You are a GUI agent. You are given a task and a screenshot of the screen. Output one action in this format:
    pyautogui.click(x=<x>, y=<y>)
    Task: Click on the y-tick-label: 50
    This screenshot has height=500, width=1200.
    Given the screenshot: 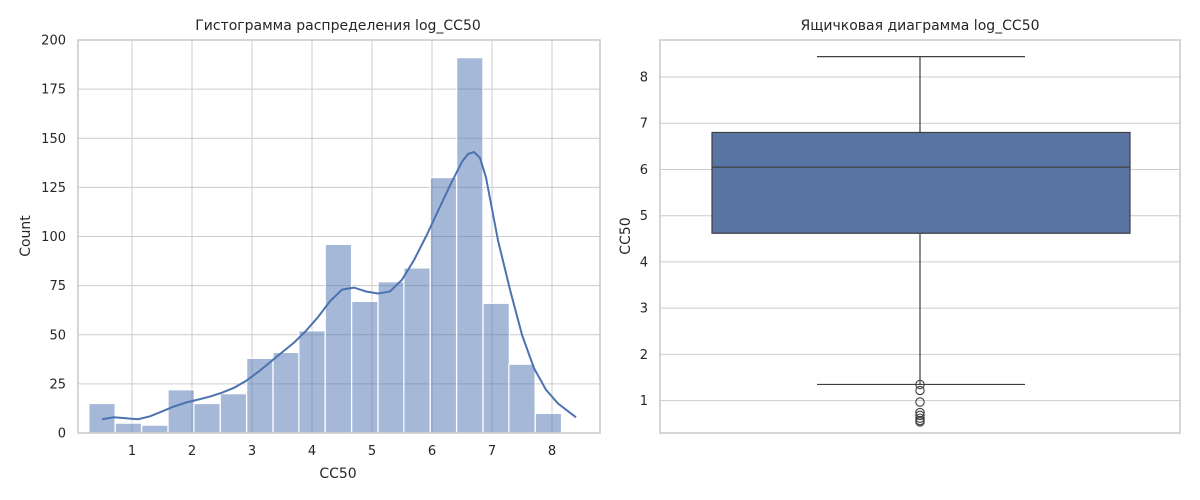 What is the action you would take?
    pyautogui.click(x=57, y=335)
    